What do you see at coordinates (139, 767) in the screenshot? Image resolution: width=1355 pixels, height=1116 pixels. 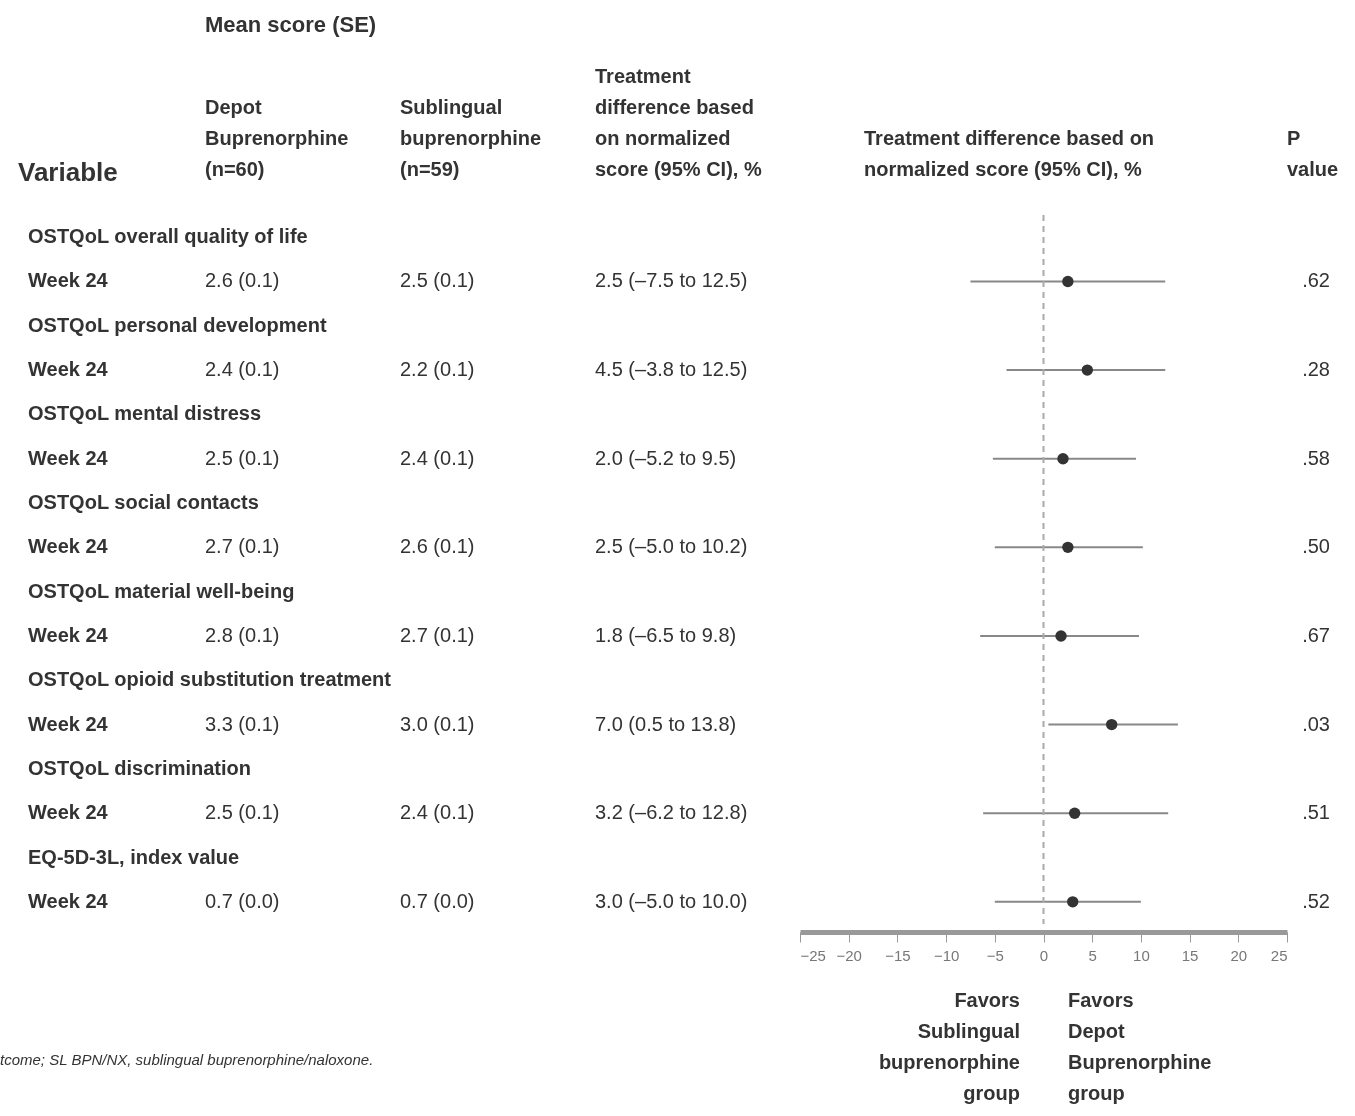 I see `text: OSTQoL discrimination` at bounding box center [139, 767].